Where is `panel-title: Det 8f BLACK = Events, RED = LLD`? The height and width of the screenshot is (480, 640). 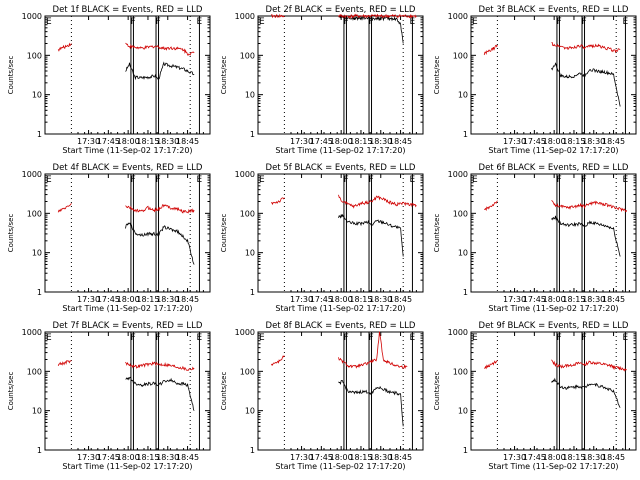 panel-title: Det 8f BLACK = Events, RED = LLD is located at coordinates (341, 326).